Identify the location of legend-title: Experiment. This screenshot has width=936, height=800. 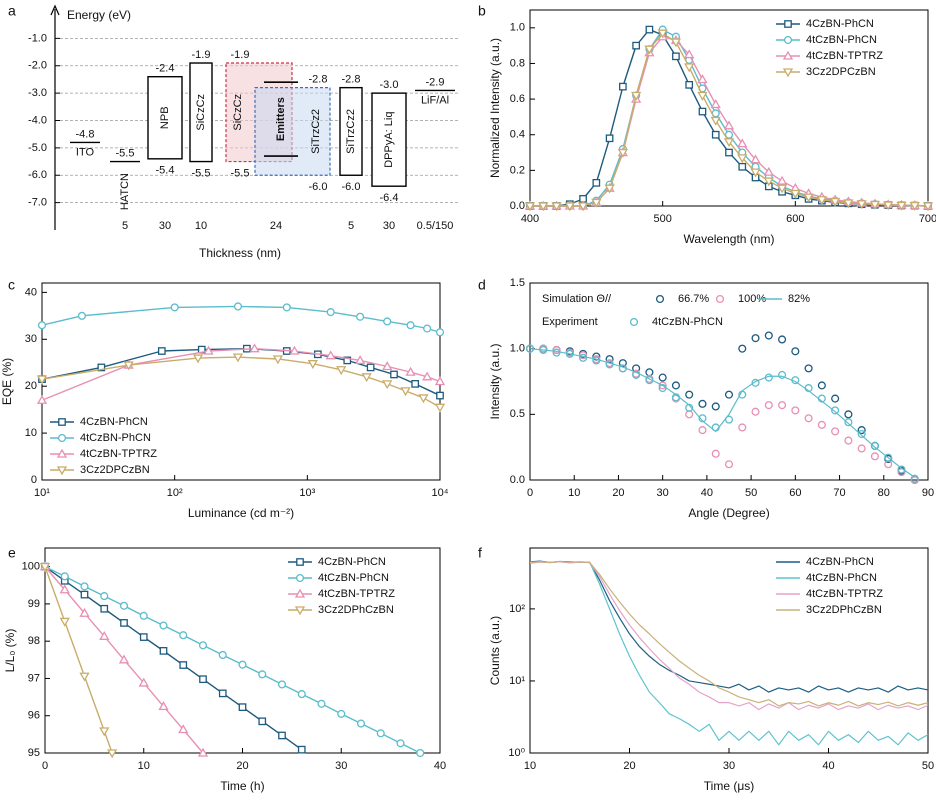
(570, 322).